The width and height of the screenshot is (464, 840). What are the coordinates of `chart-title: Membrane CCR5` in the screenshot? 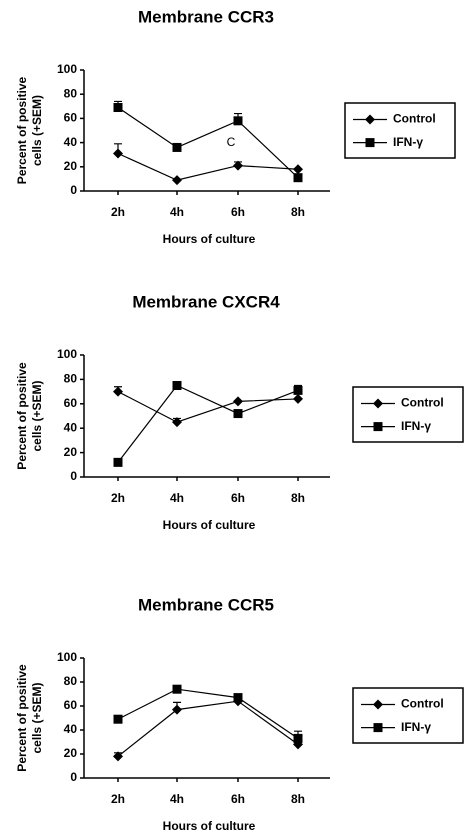 It's located at (206, 604).